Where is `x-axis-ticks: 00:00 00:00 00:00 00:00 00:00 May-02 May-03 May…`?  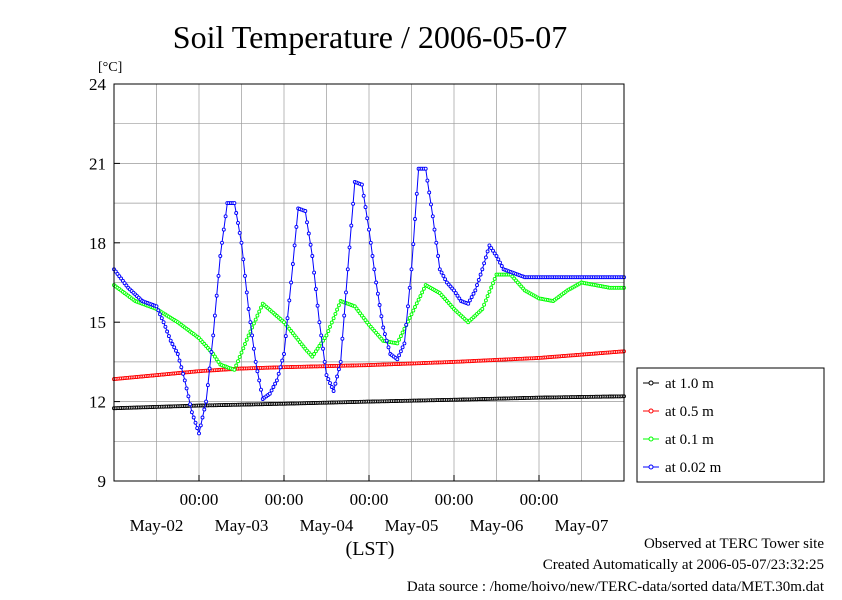
x-axis-ticks: 00:00 00:00 00:00 00:00 00:00 May-02 May-03 May… is located at coordinates (369, 505).